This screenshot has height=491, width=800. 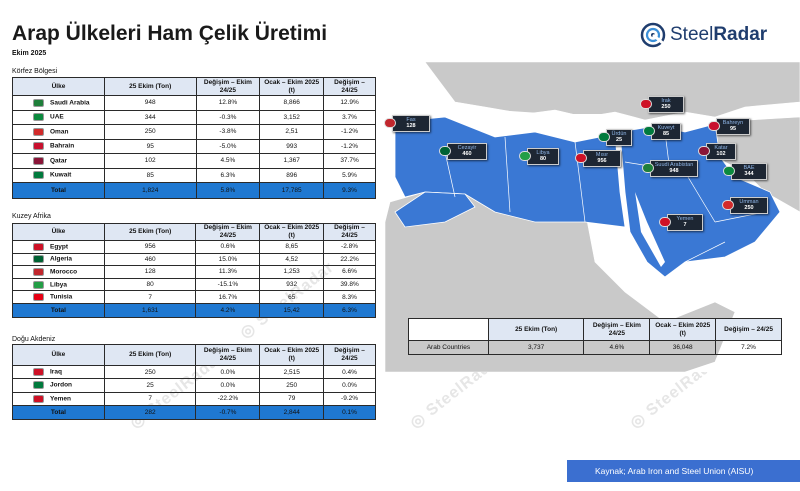 What do you see at coordinates (194, 146) in the screenshot?
I see `table-row: Bahrain 95 -5.0% 993 -1.2%` at bounding box center [194, 146].